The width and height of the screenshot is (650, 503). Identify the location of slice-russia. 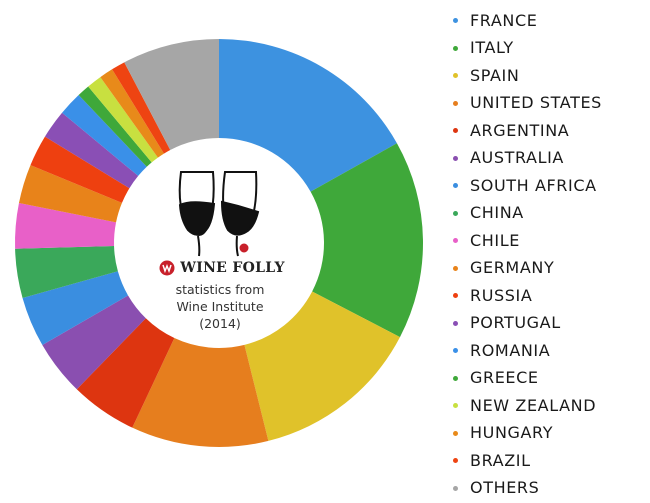
(80, 169).